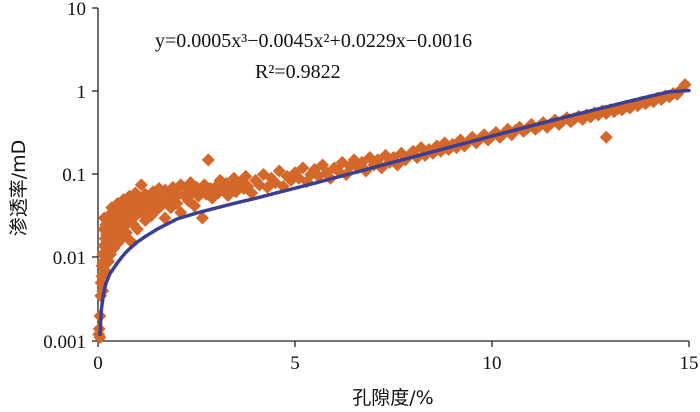  What do you see at coordinates (76, 10) in the screenshot?
I see `y-tick-label: 10` at bounding box center [76, 10].